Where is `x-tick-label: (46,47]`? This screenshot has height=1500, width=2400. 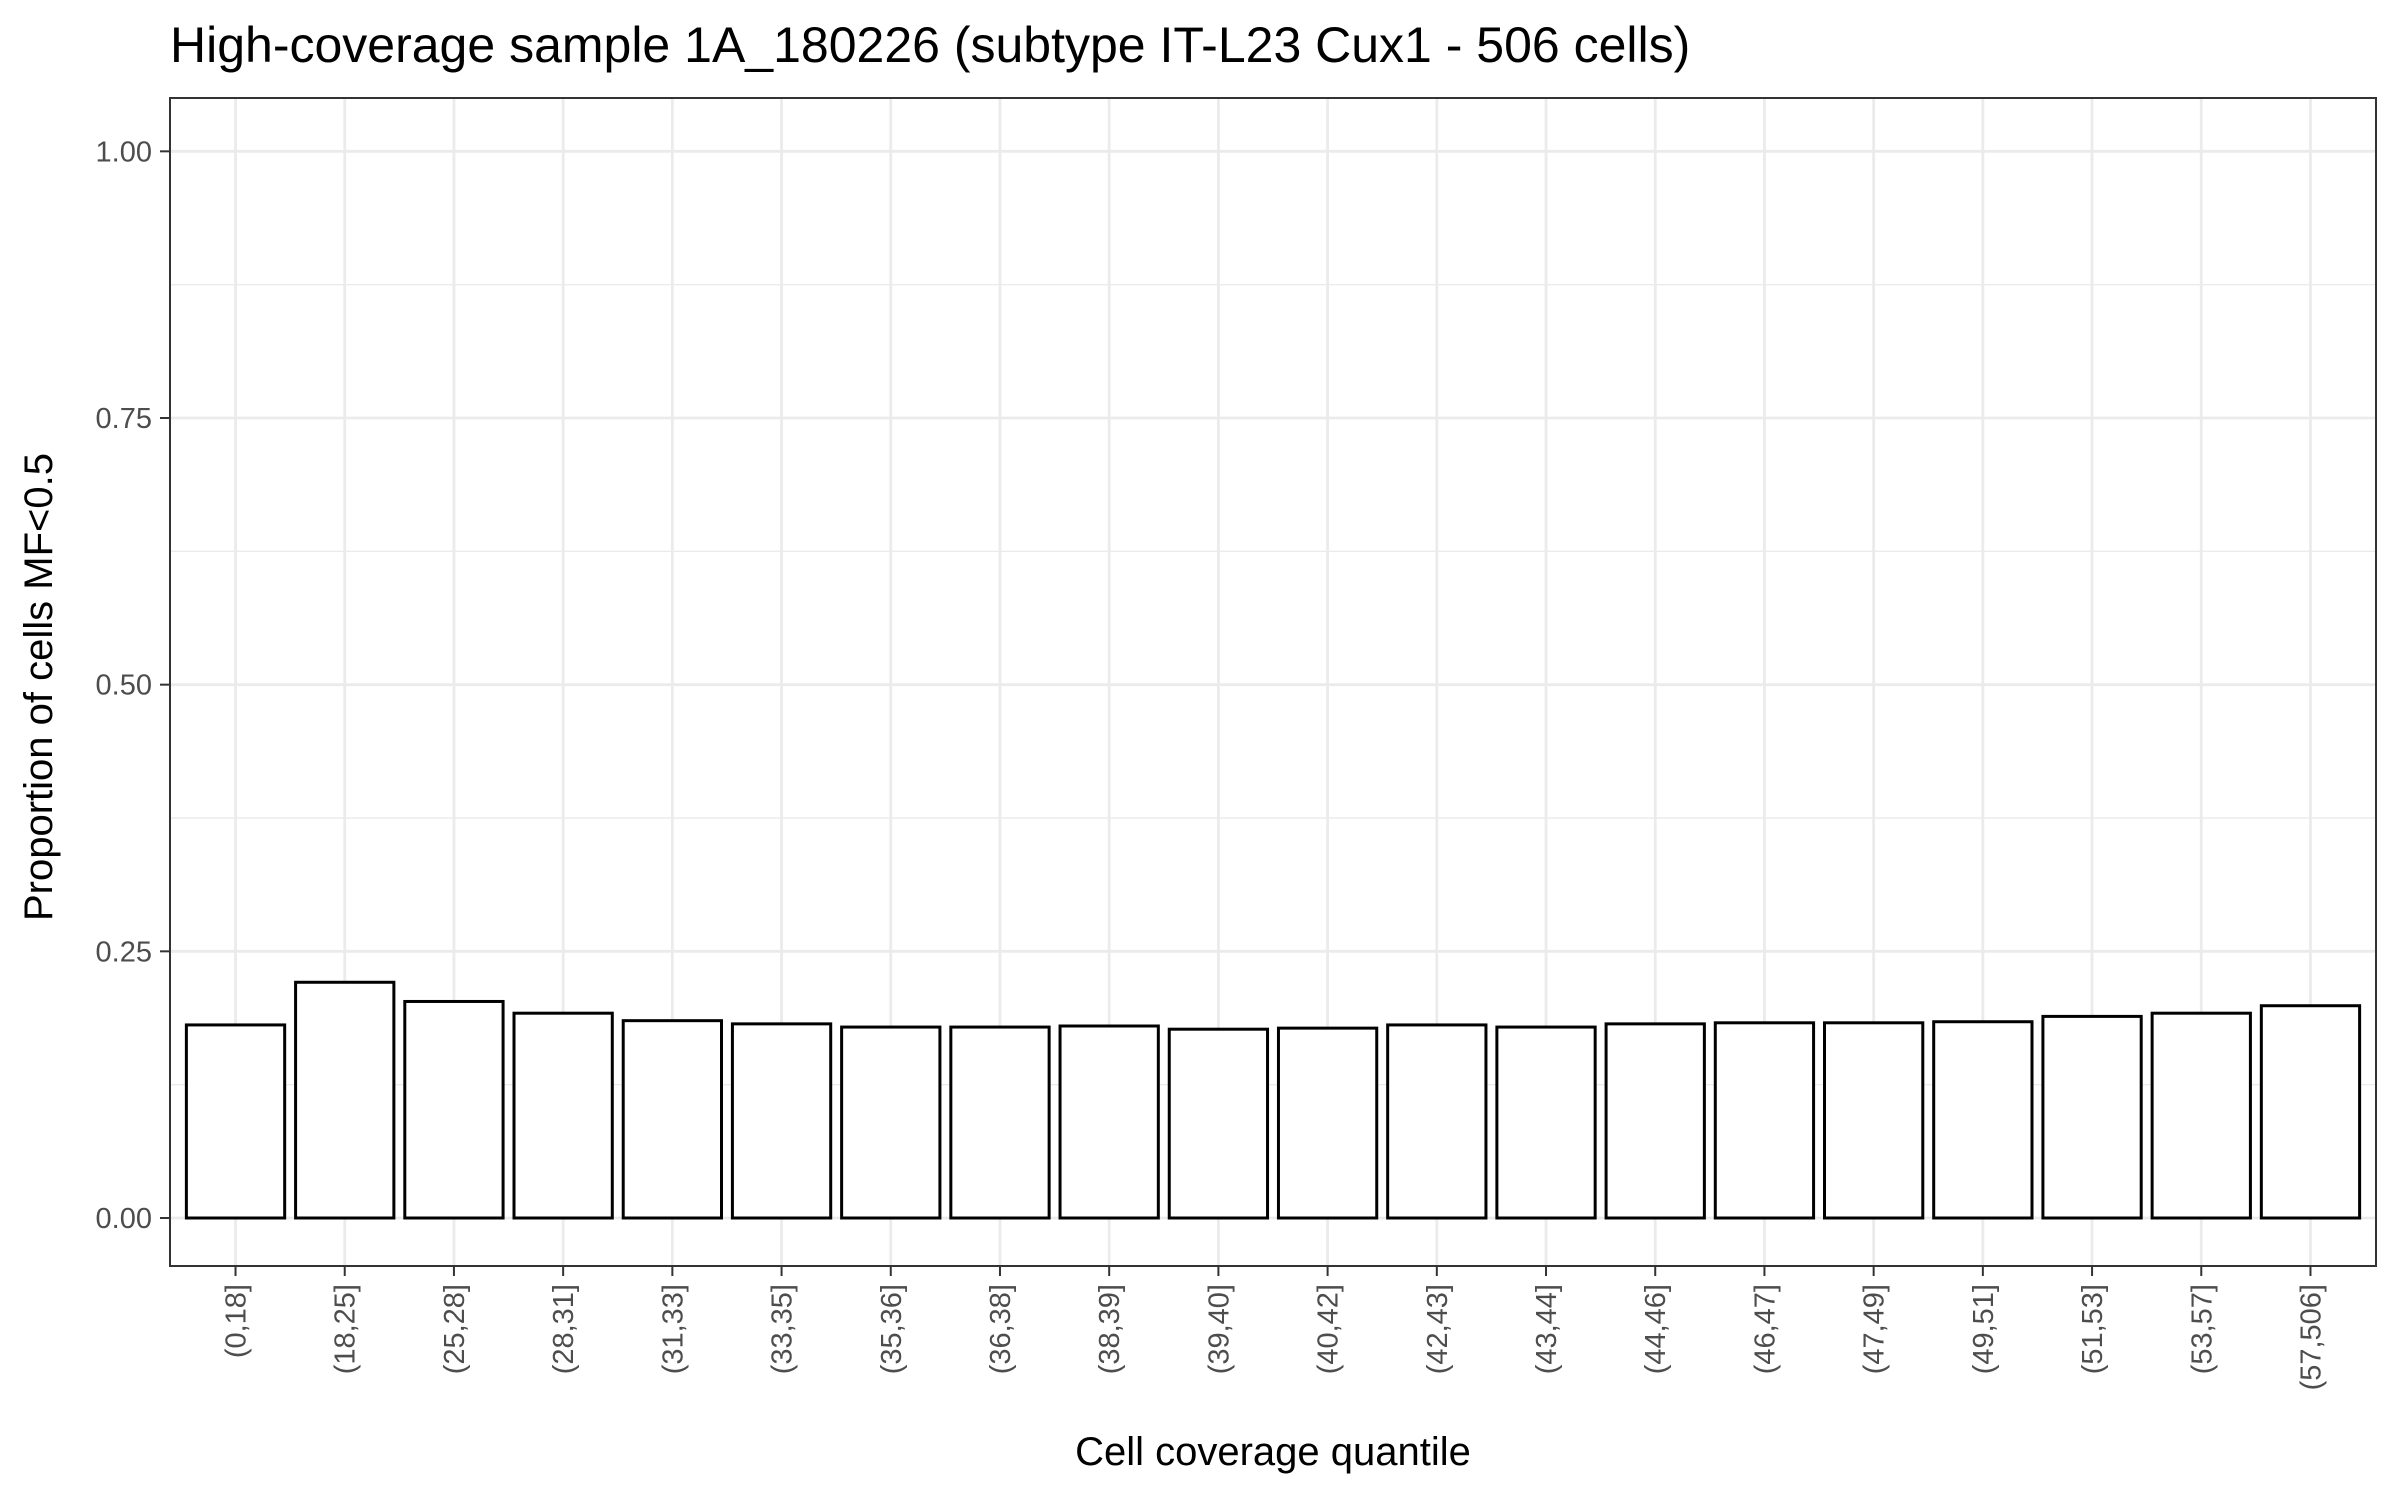
x-tick-label: (46,47] is located at coordinates (1765, 1329).